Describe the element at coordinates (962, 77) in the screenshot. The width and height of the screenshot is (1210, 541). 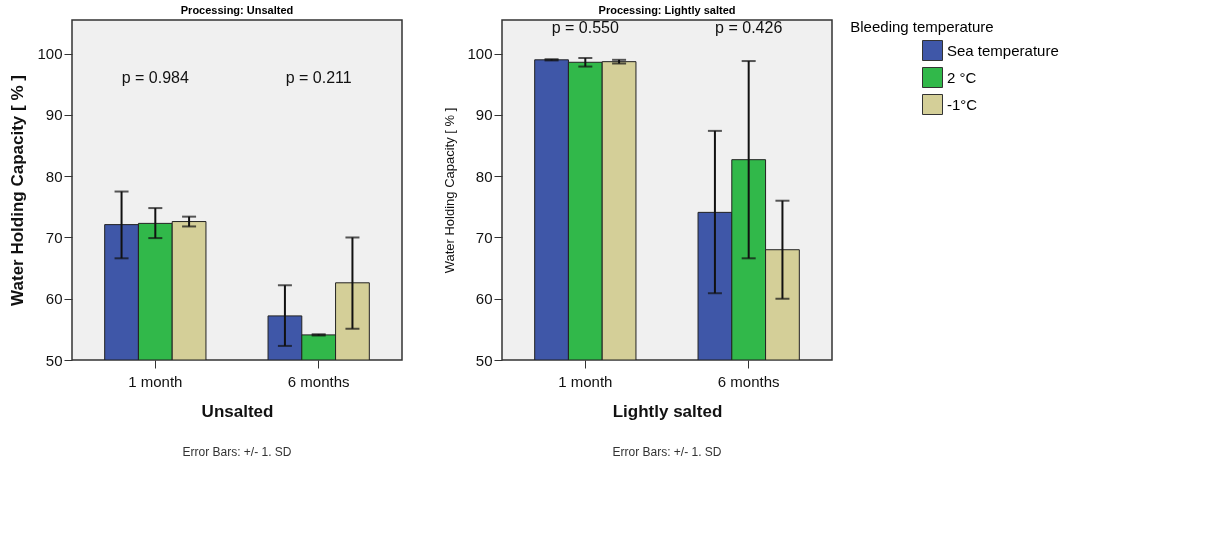
I see `legend-label: 2 °C` at that location.